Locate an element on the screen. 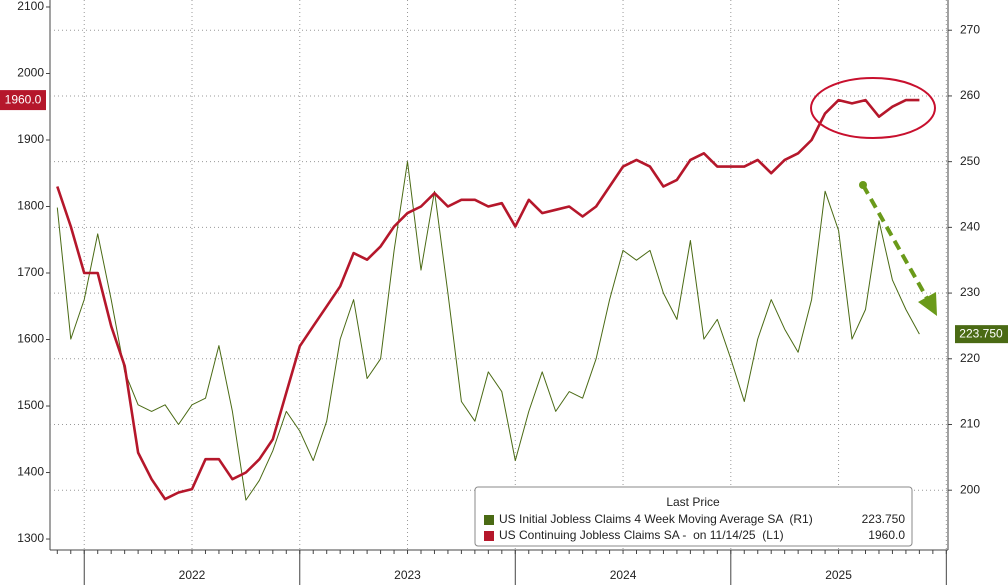  legend: Last Price is located at coordinates (693, 516).